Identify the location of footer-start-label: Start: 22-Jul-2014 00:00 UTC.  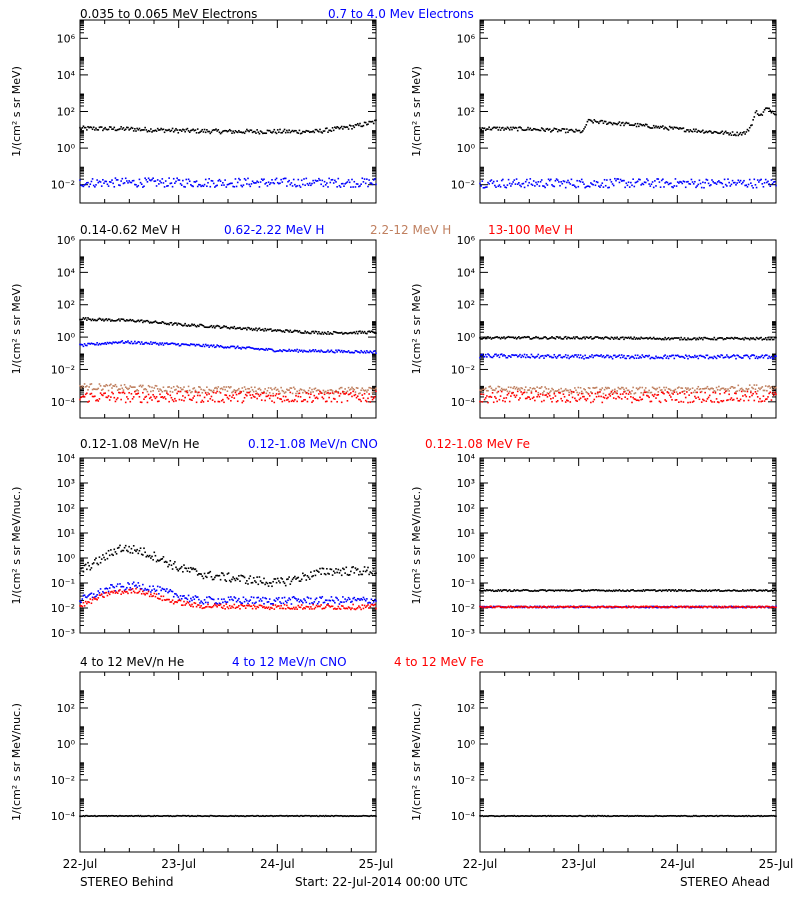
(381, 882).